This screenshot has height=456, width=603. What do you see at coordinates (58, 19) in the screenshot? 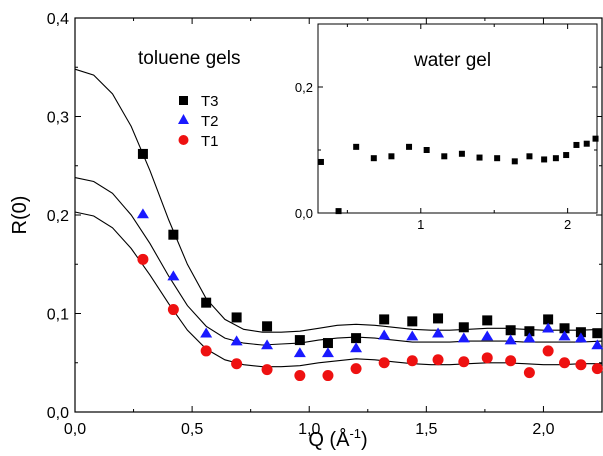
I see `y-tick-label: 0,4` at bounding box center [58, 19].